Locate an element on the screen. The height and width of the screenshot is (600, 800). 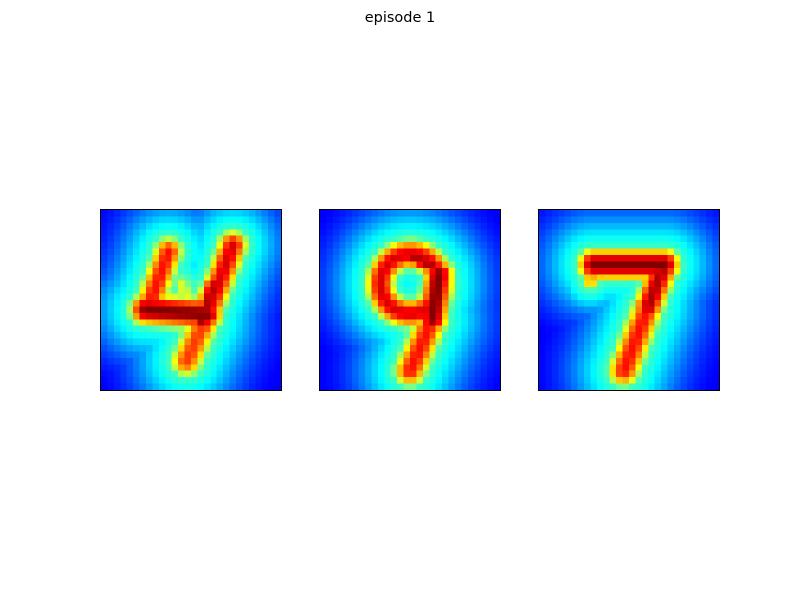
digit-4-heatmap is located at coordinates (191, 300).